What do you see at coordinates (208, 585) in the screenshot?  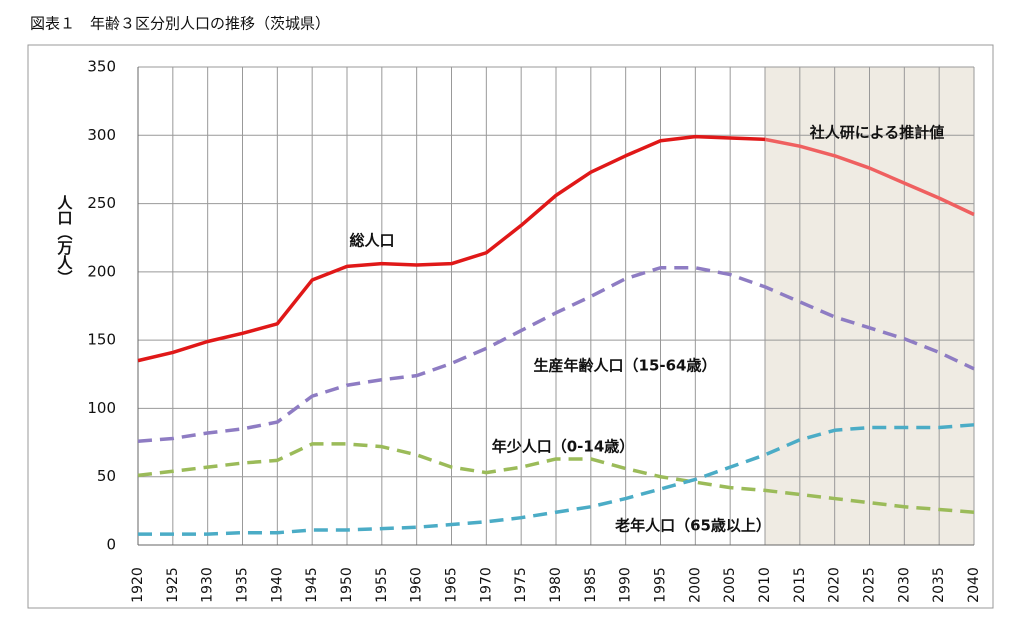 I see `x-tick-label: 1930` at bounding box center [208, 585].